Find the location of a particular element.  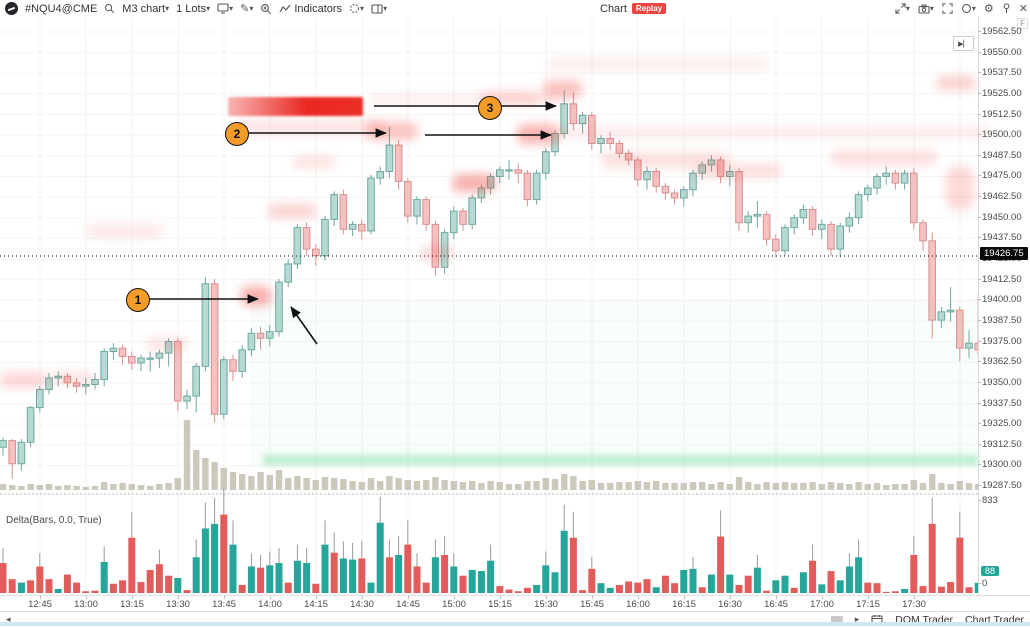

symbol-label: #NQU4@CME is located at coordinates (61, 8).